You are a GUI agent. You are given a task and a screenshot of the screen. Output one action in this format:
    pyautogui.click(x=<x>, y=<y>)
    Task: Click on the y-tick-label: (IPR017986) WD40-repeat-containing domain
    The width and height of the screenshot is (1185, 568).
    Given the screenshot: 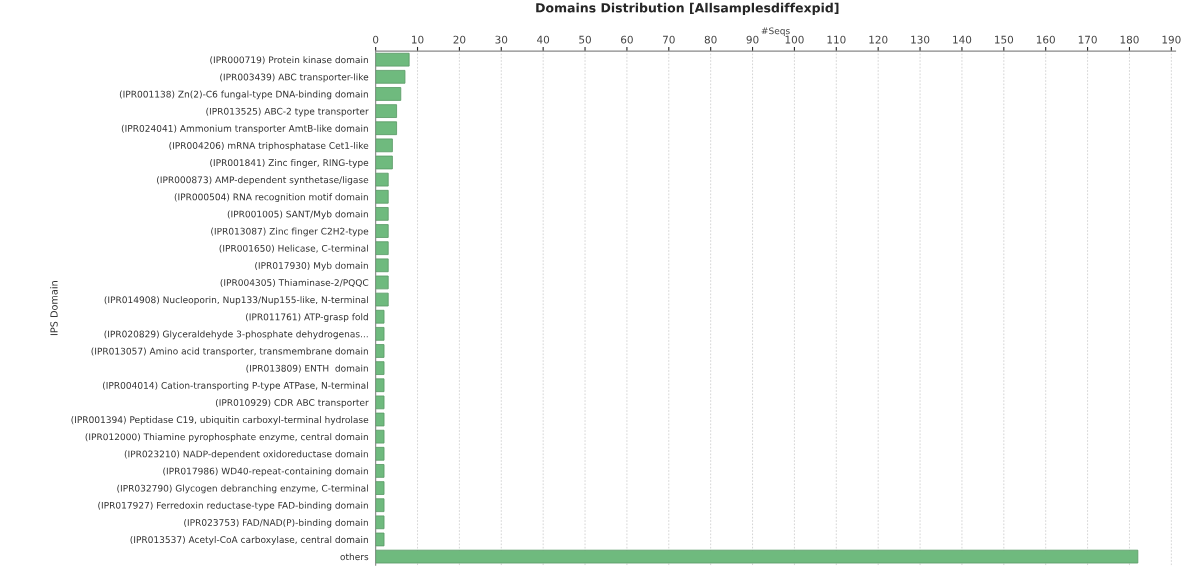 What is the action you would take?
    pyautogui.click(x=265, y=472)
    